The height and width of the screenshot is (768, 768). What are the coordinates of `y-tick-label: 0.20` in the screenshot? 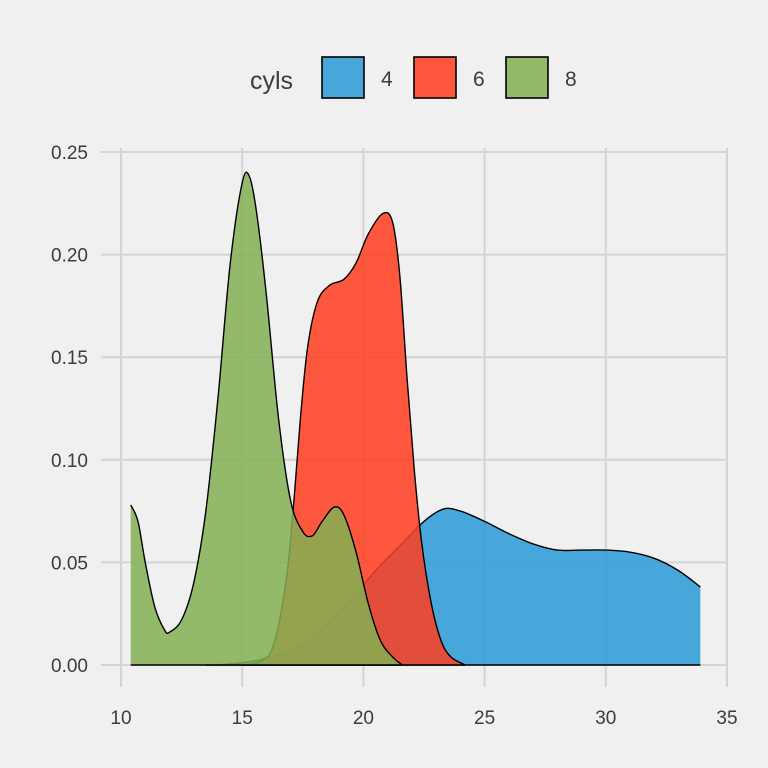 It's located at (69, 256).